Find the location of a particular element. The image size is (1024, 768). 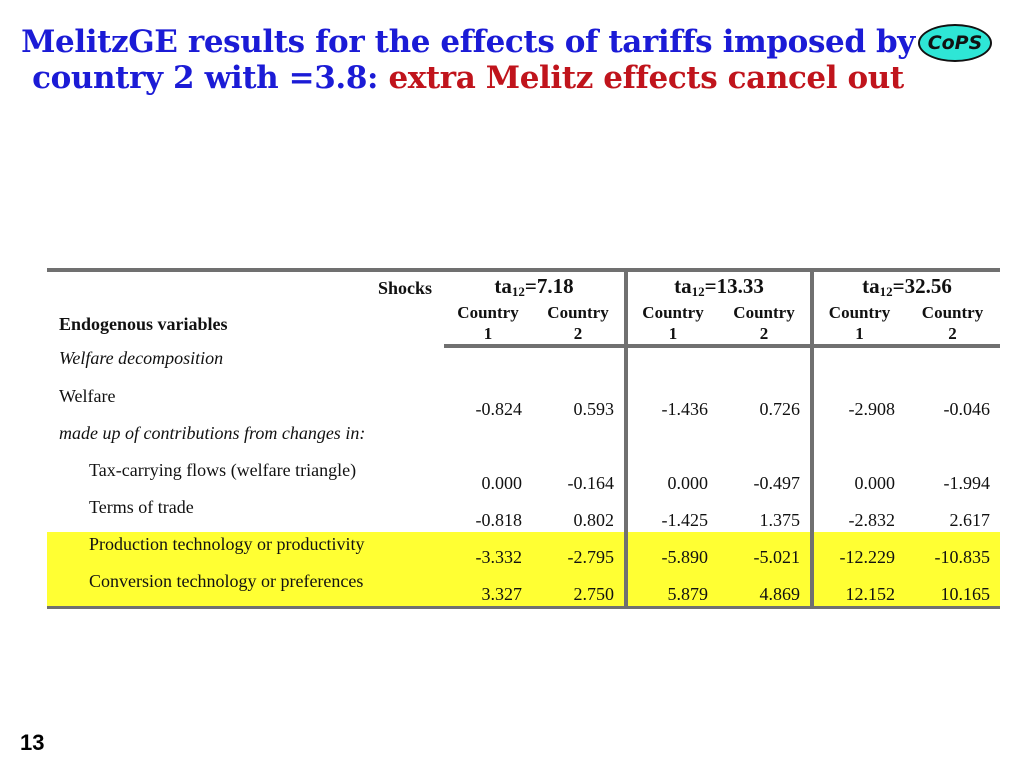

value-cell: -1.436 is located at coordinates (685, 409).